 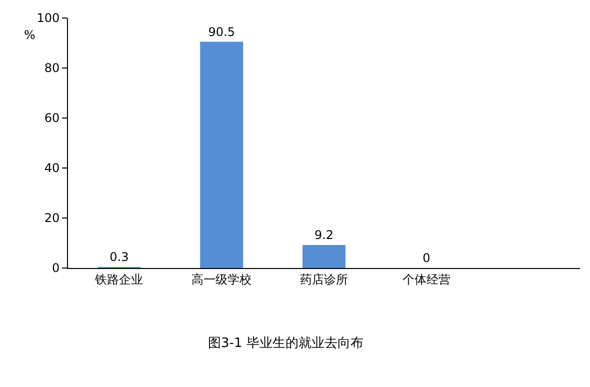 What do you see at coordinates (30, 35) in the screenshot?
I see `y-axis-title: %` at bounding box center [30, 35].